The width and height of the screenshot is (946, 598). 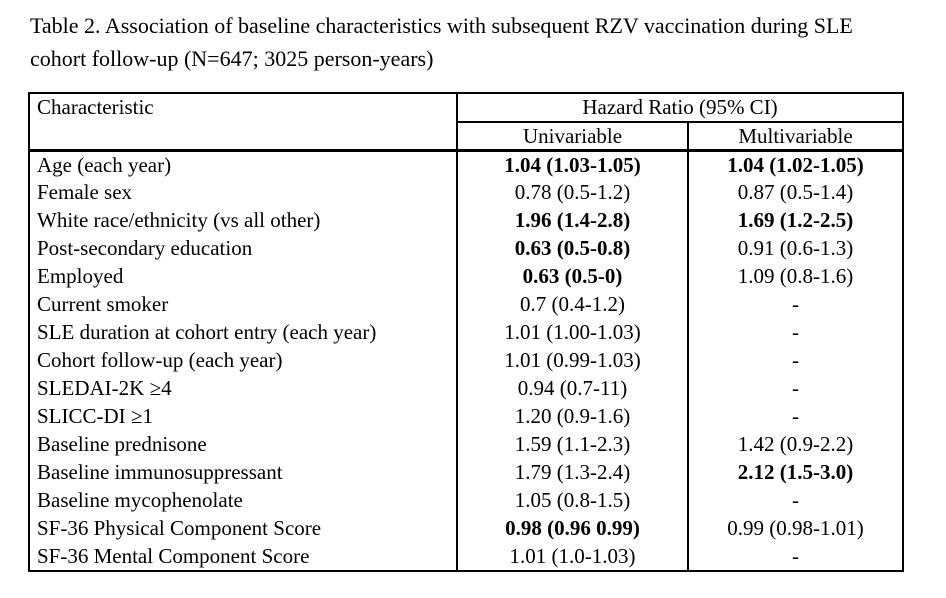 What do you see at coordinates (573, 472) in the screenshot?
I see `row-univariable-hr: 1.79 (1.3-2.4)` at bounding box center [573, 472].